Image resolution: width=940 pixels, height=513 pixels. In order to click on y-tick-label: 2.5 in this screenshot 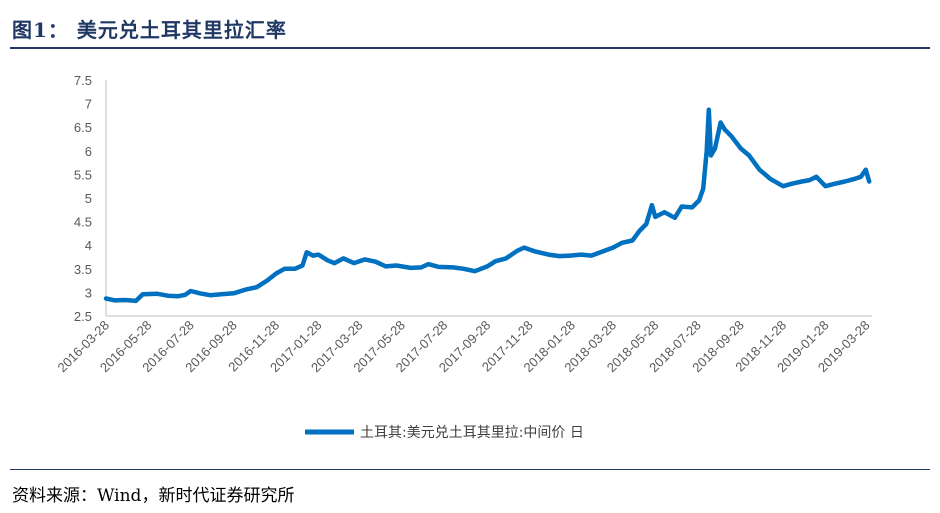, I will do `click(83, 316)`.